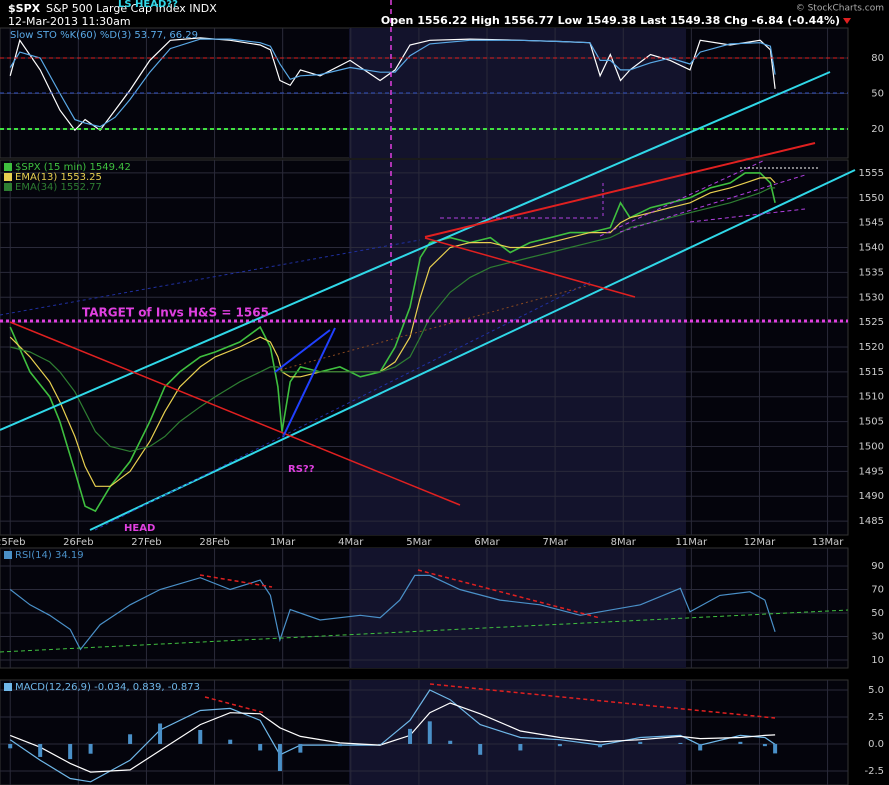 The image size is (889, 785). What do you see at coordinates (840, 9) in the screenshot?
I see `credit: © StockCharts.com` at bounding box center [840, 9].